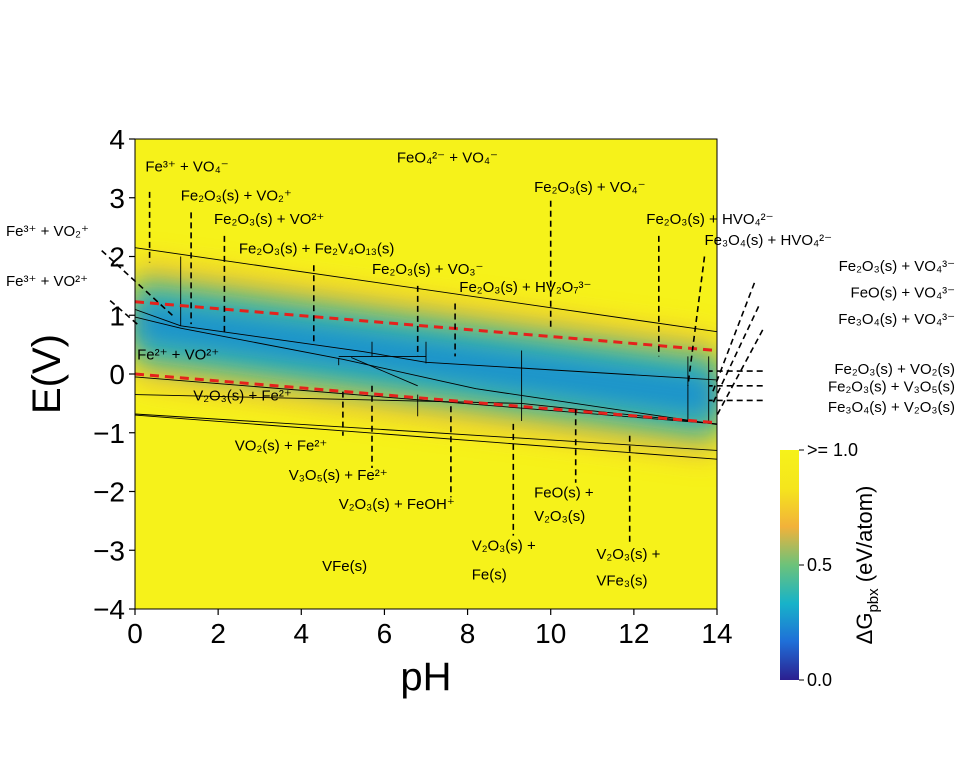  What do you see at coordinates (468, 633) in the screenshot?
I see `x-tick-label: 8` at bounding box center [468, 633].